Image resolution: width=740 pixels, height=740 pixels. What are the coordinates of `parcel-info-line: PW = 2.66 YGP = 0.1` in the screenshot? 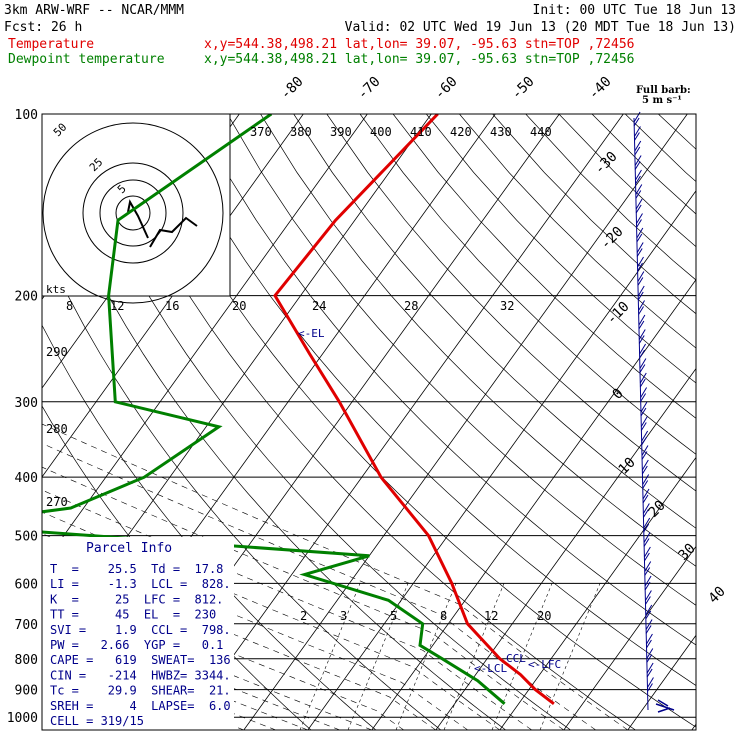 It's located at (136, 645).